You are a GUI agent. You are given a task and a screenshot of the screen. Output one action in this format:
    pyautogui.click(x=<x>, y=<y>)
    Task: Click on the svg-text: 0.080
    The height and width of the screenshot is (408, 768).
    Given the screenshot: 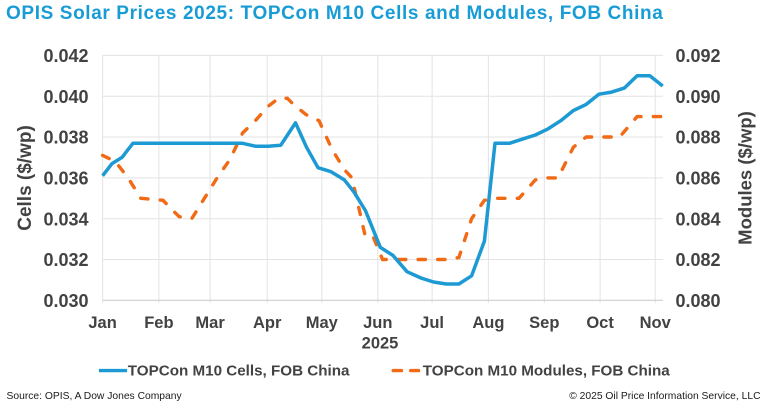 What is the action you would take?
    pyautogui.click(x=698, y=301)
    